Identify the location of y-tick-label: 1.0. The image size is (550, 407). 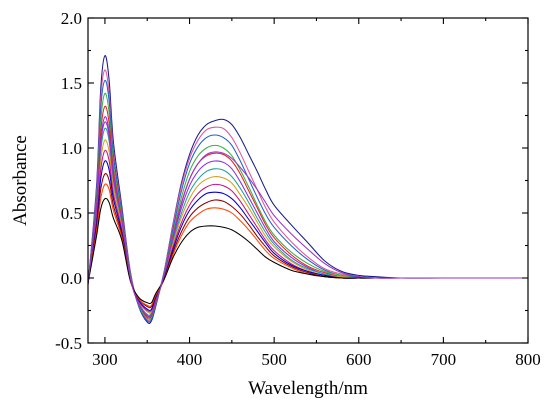
(71, 148).